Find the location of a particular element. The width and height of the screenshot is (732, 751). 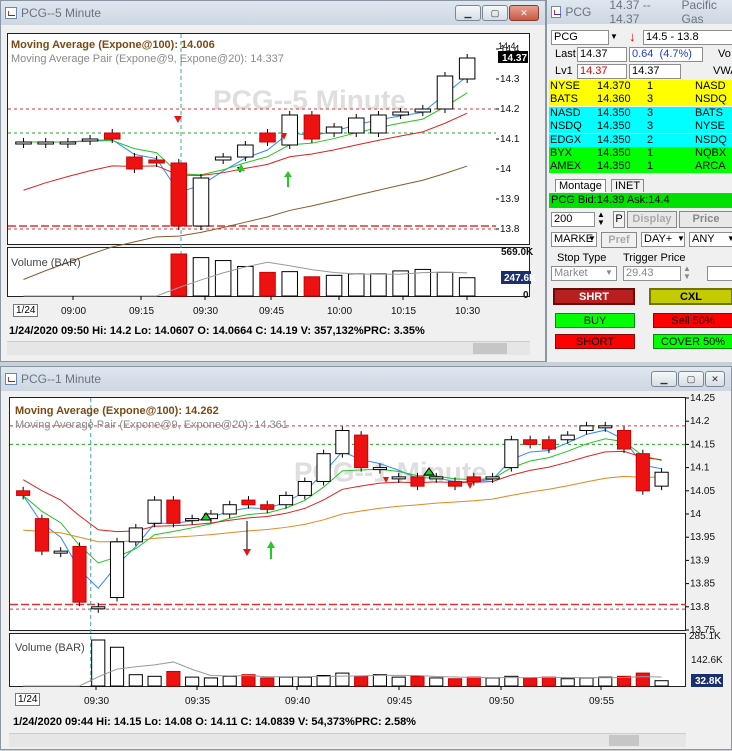

bid-mm: EDGX is located at coordinates (573, 140).